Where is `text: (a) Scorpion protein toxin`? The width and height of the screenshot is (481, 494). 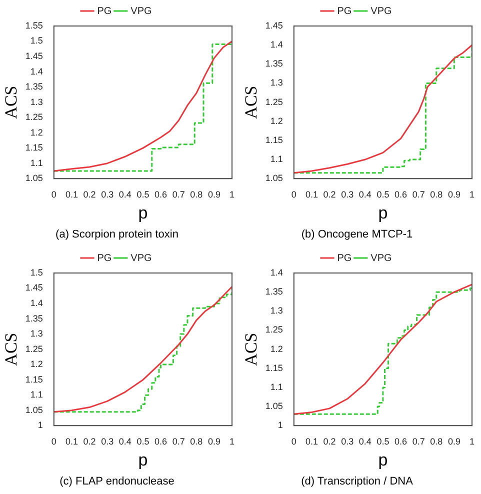 text: (a) Scorpion protein toxin is located at coordinates (117, 234).